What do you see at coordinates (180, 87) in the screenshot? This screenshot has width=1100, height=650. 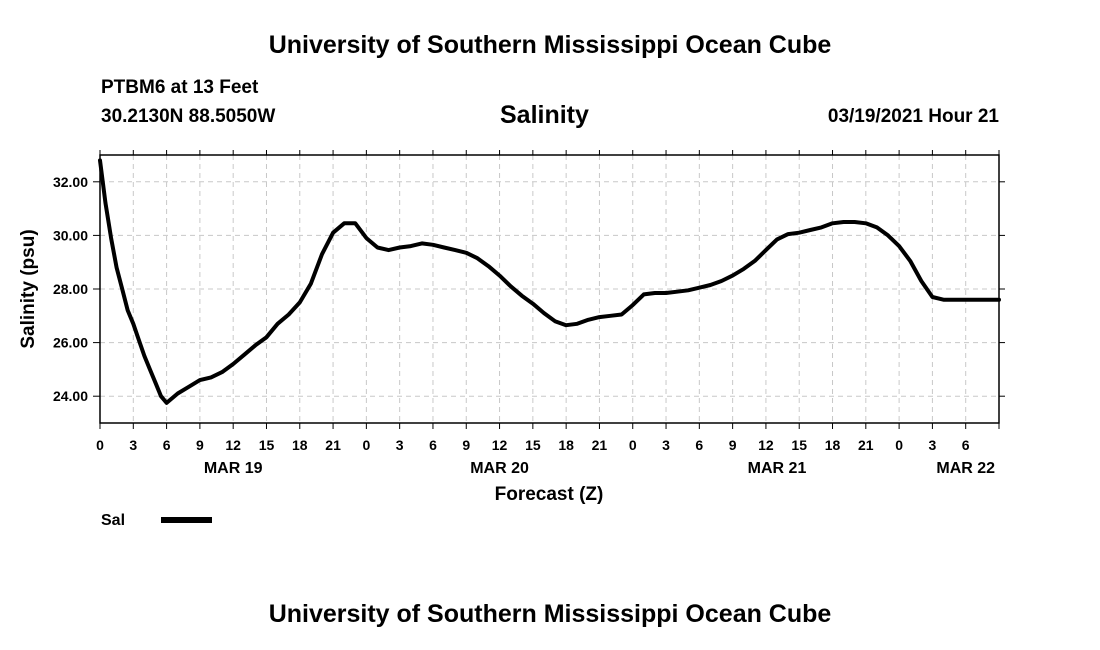 I see `station-label: PTBM6 at 13 Feet` at bounding box center [180, 87].